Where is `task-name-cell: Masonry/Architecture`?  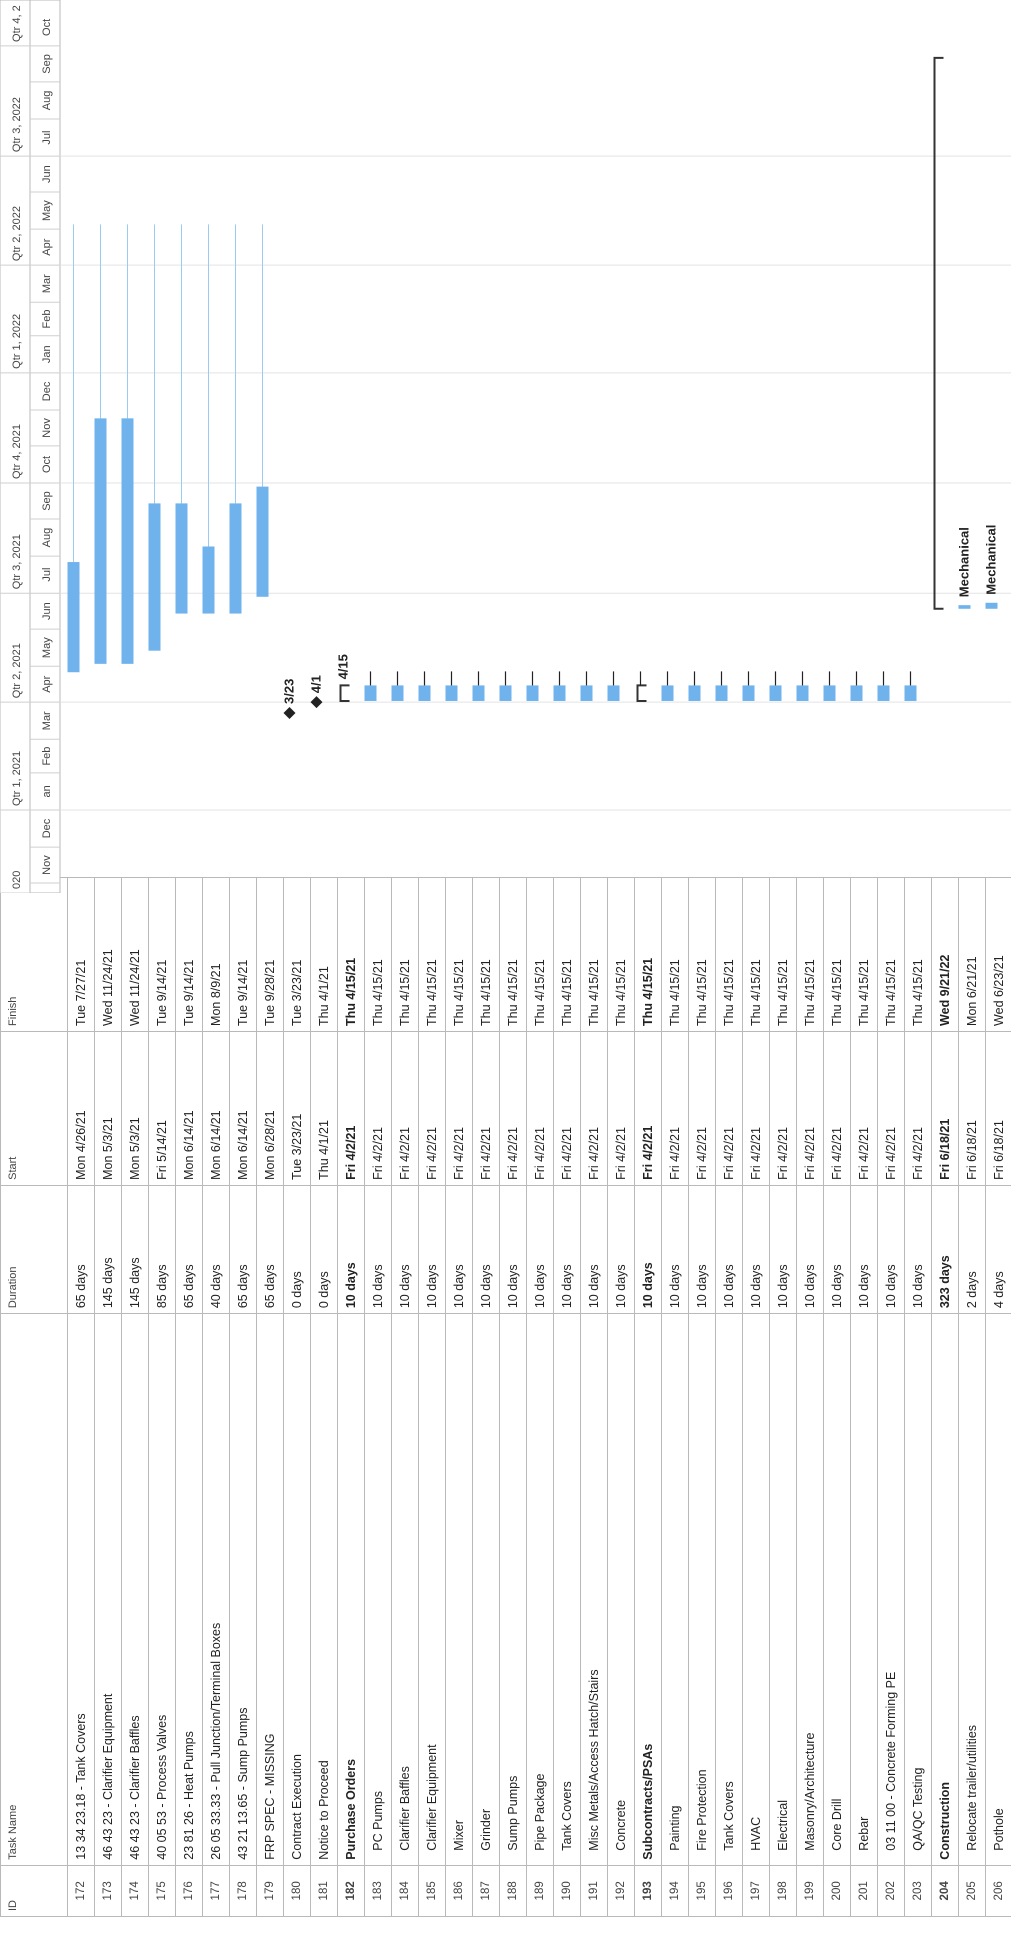 task-name-cell: Masonry/Architecture is located at coordinates (810, 1589).